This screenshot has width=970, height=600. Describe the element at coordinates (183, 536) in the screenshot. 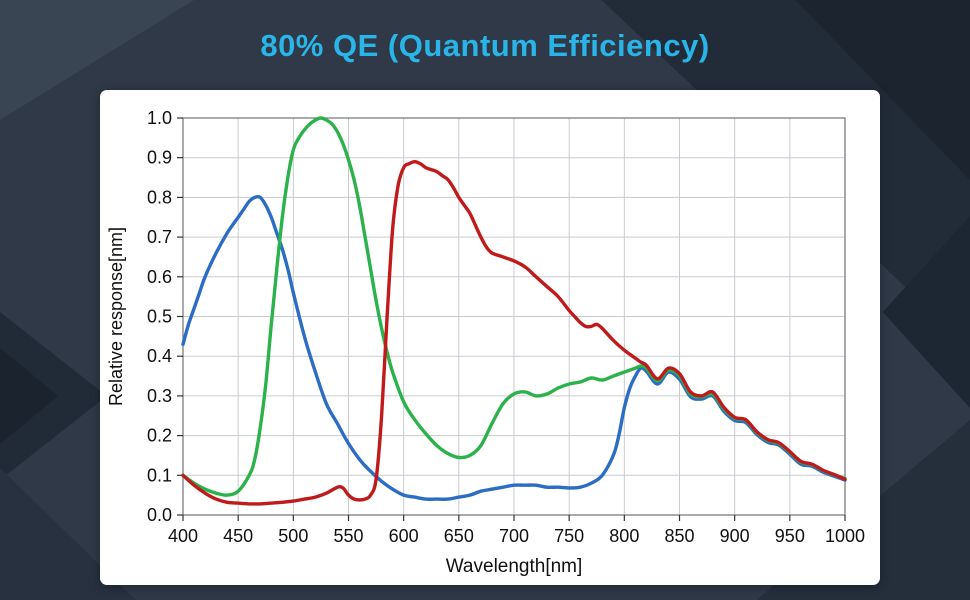

I see `x-tick-label: 400` at that location.